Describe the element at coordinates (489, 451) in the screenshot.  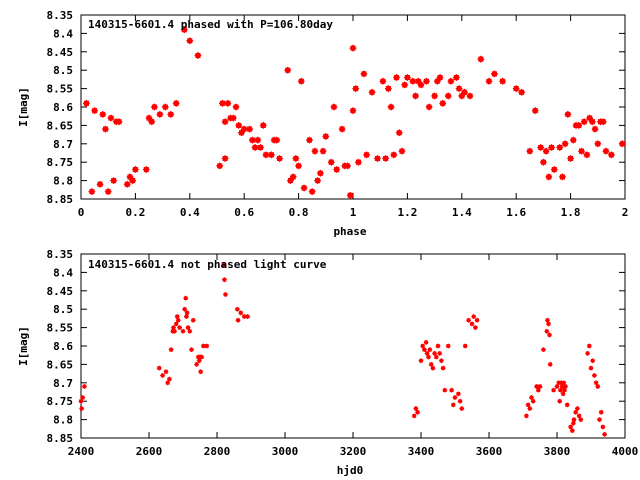
I see `unphased-x-tick-label: 3600` at that location.